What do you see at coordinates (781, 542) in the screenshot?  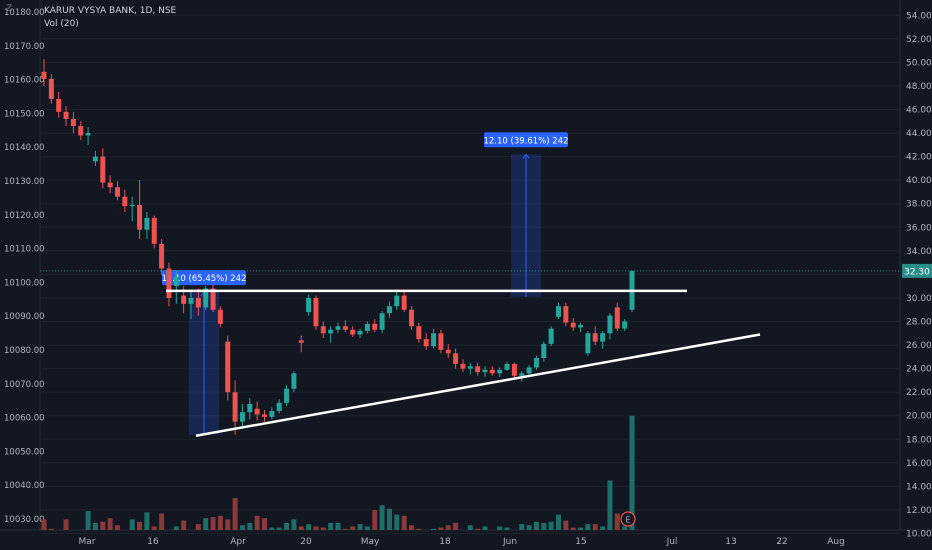 I see `time-axis-tick-label: 22` at bounding box center [781, 542].